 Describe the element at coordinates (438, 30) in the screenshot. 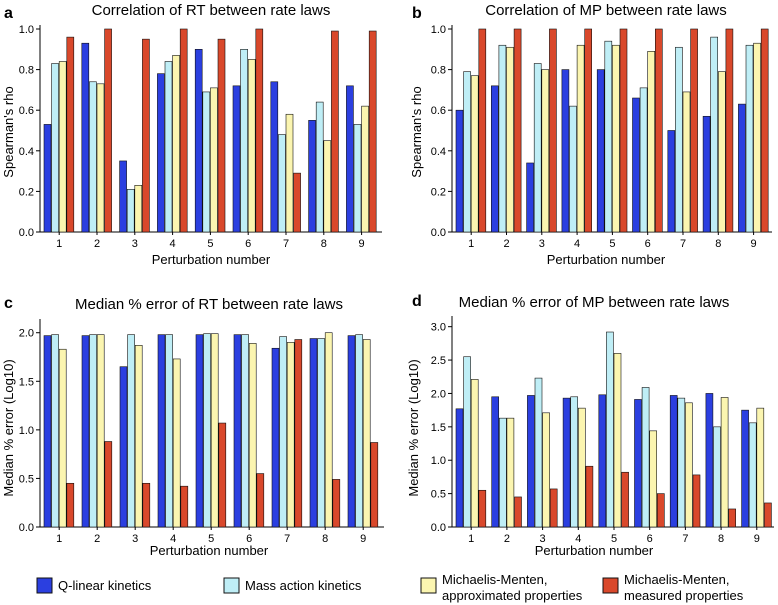

I see `panel-b-y-tick-label: 1.0` at that location.